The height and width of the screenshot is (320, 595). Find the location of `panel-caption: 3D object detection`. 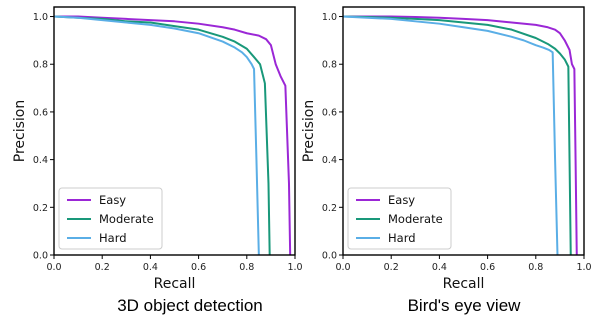

panel-caption: 3D object detection is located at coordinates (190, 305).